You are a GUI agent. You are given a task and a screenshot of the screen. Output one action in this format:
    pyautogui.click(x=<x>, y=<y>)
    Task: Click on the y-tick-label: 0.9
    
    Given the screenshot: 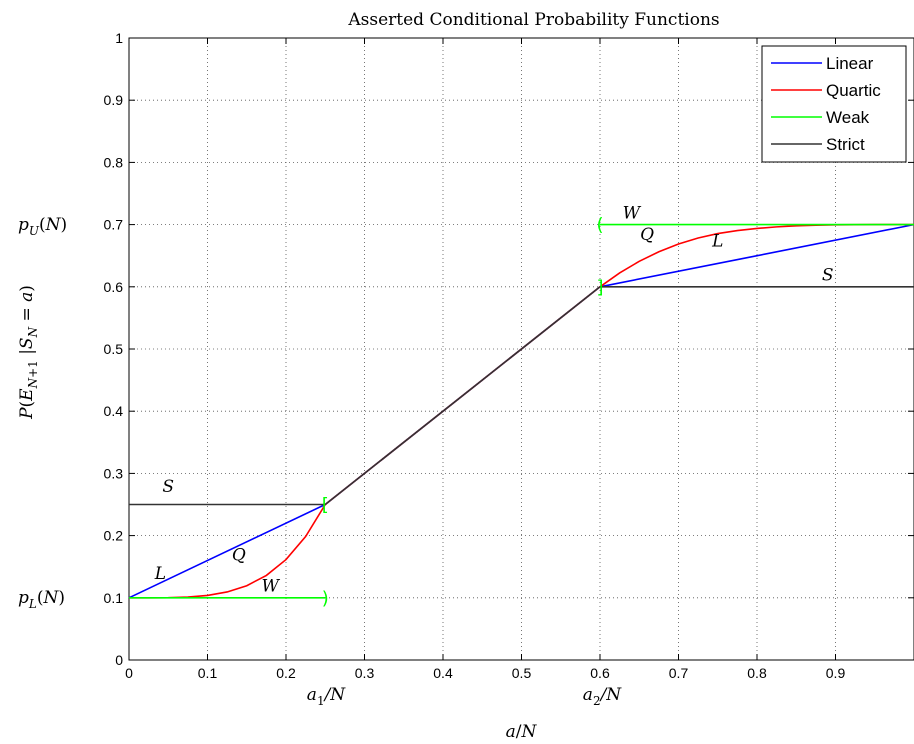 What is the action you would take?
    pyautogui.click(x=114, y=100)
    